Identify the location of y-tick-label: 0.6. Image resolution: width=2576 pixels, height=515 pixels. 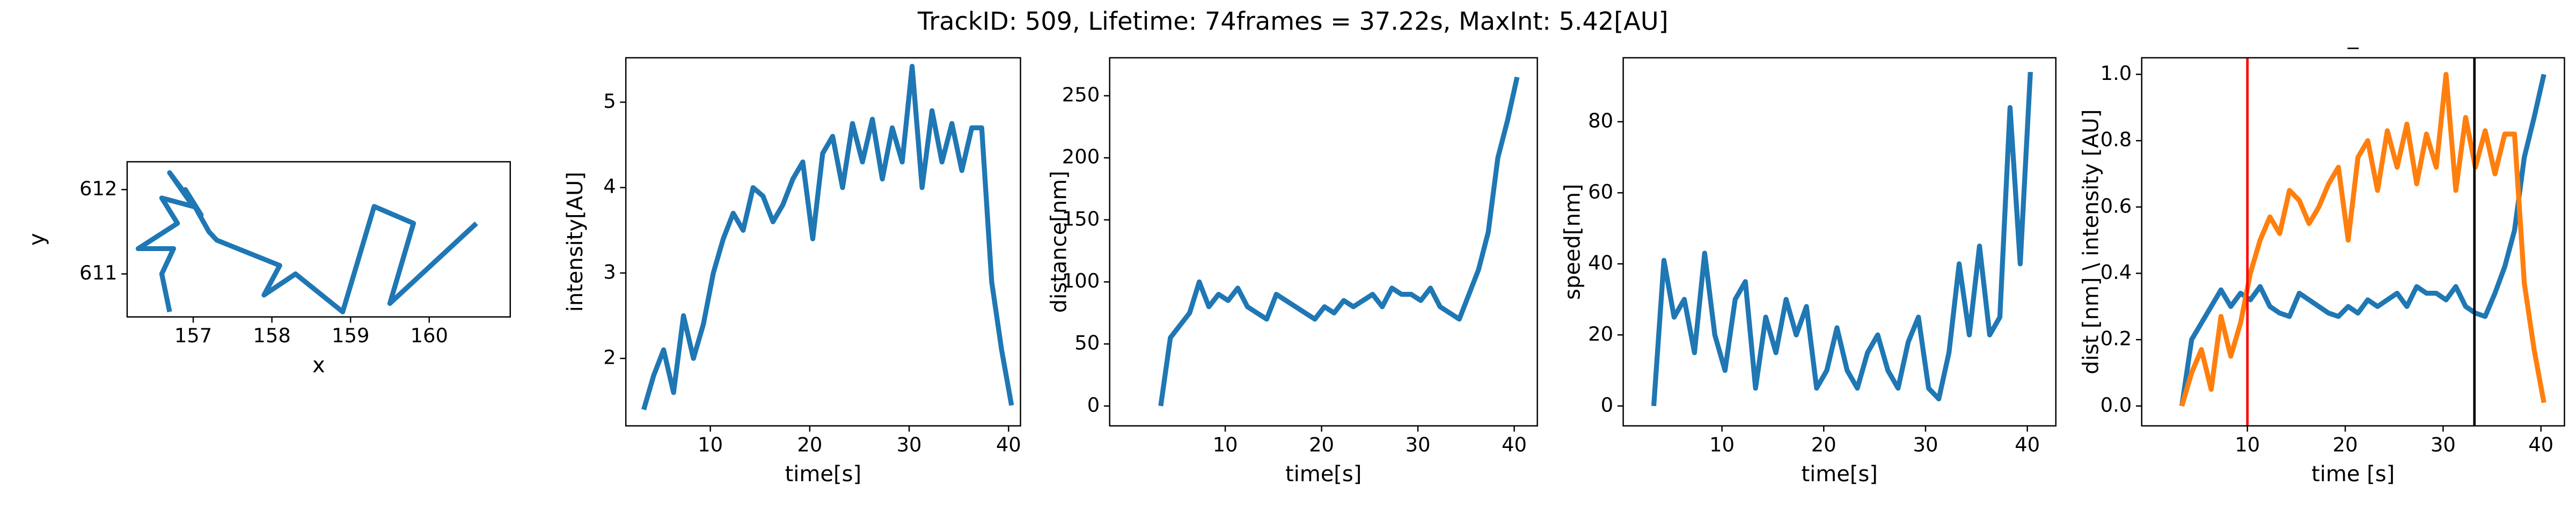
(2116, 205).